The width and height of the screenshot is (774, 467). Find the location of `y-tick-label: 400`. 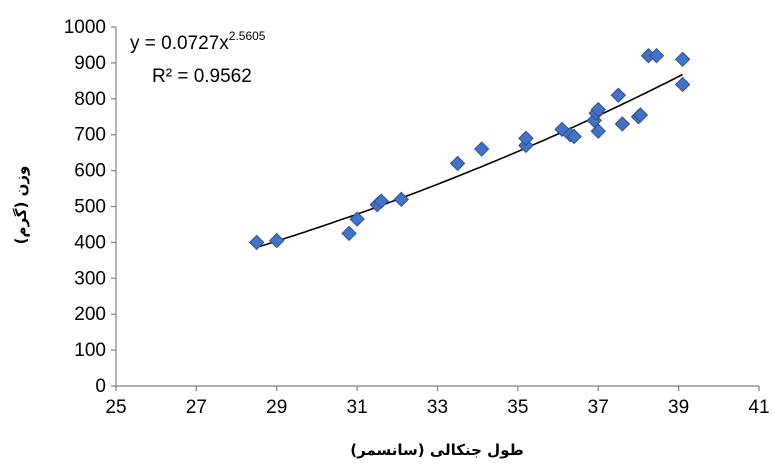

y-tick-label: 400 is located at coordinates (90, 242).